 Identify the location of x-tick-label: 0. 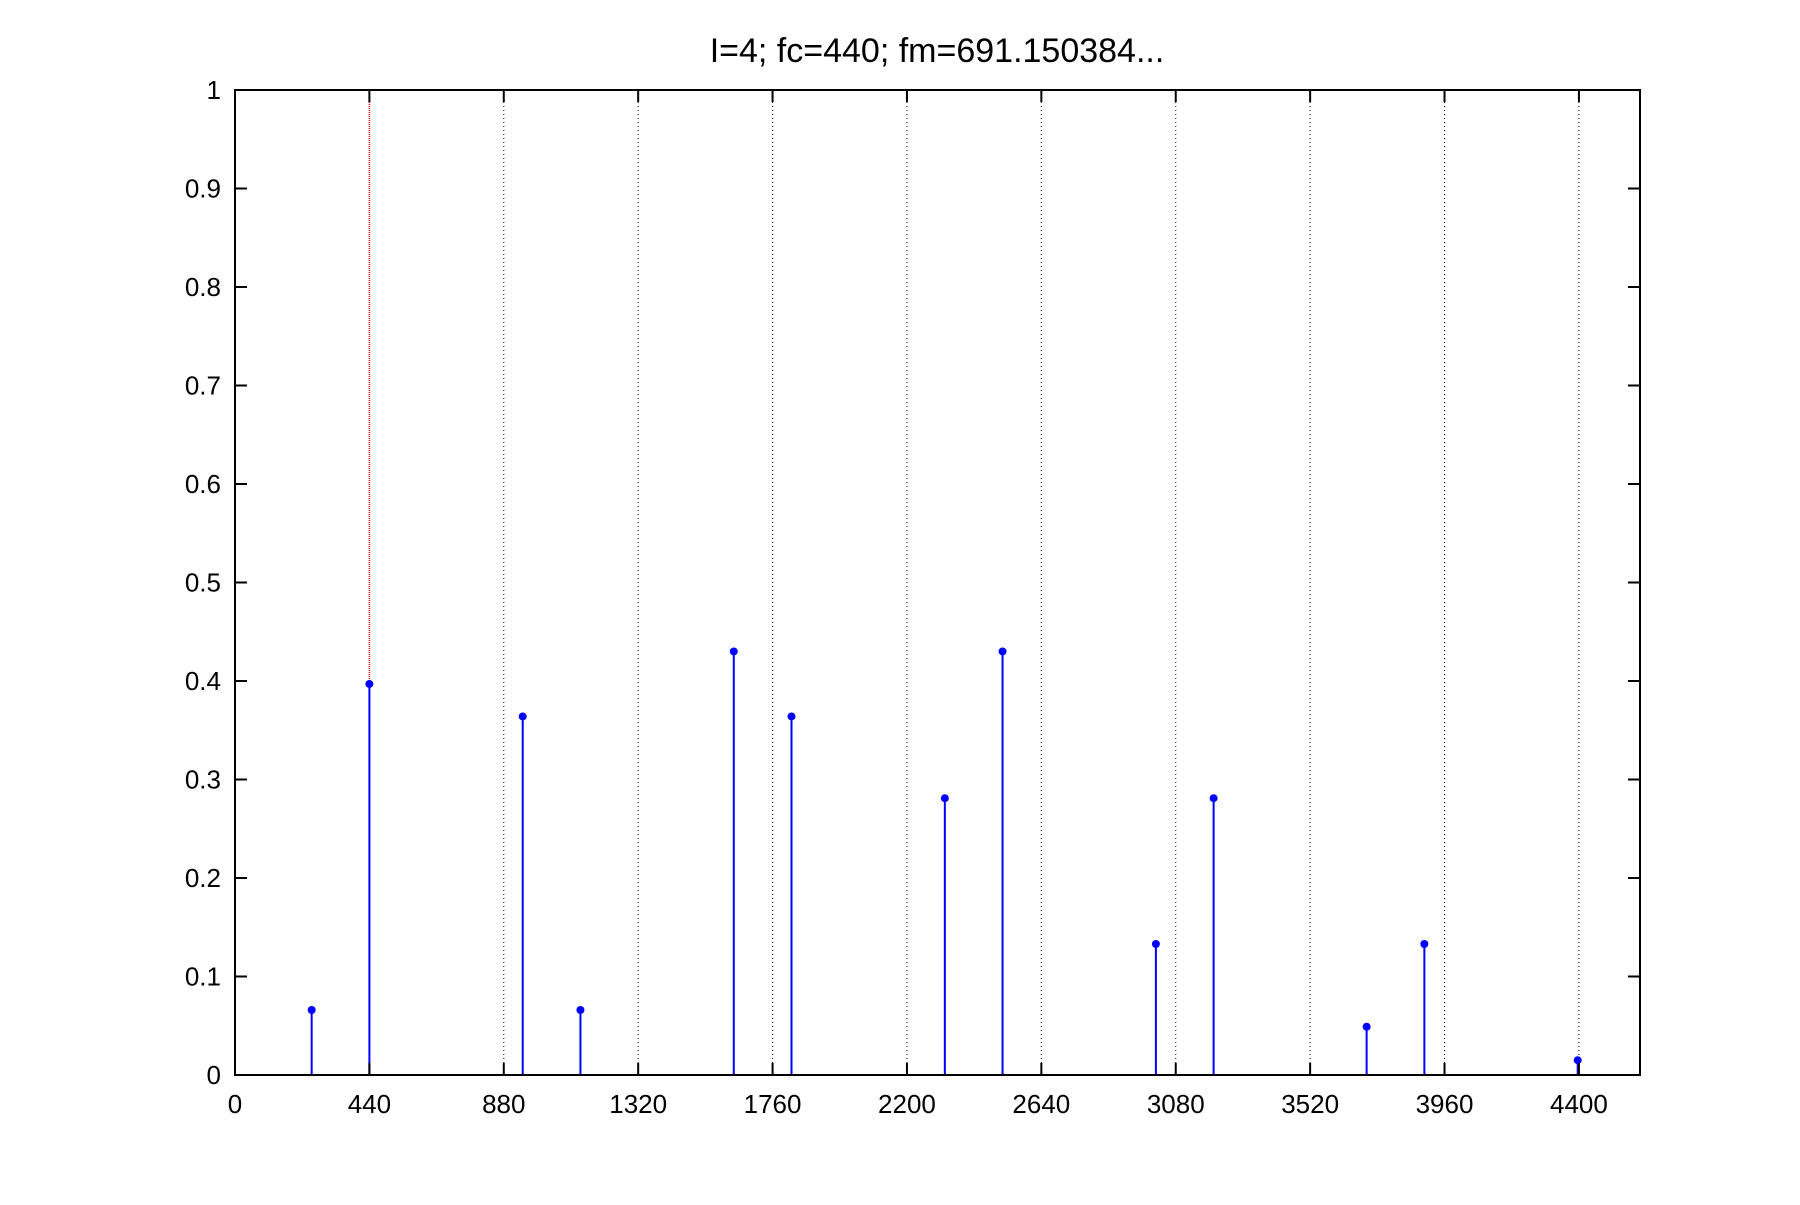
(235, 1104).